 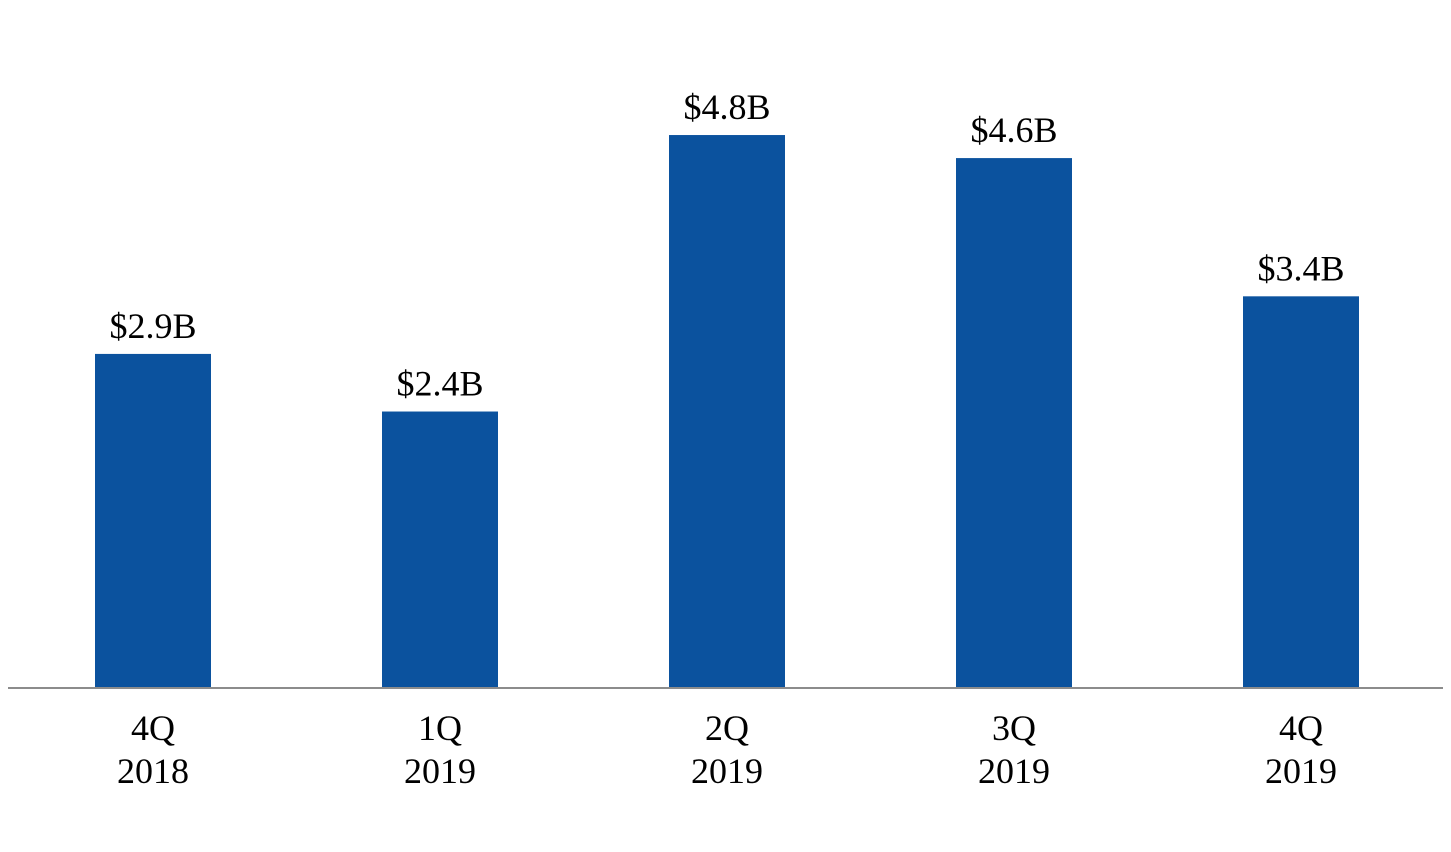 I want to click on x-tick-label-4-line-1: 4Q, so click(x=1301, y=728).